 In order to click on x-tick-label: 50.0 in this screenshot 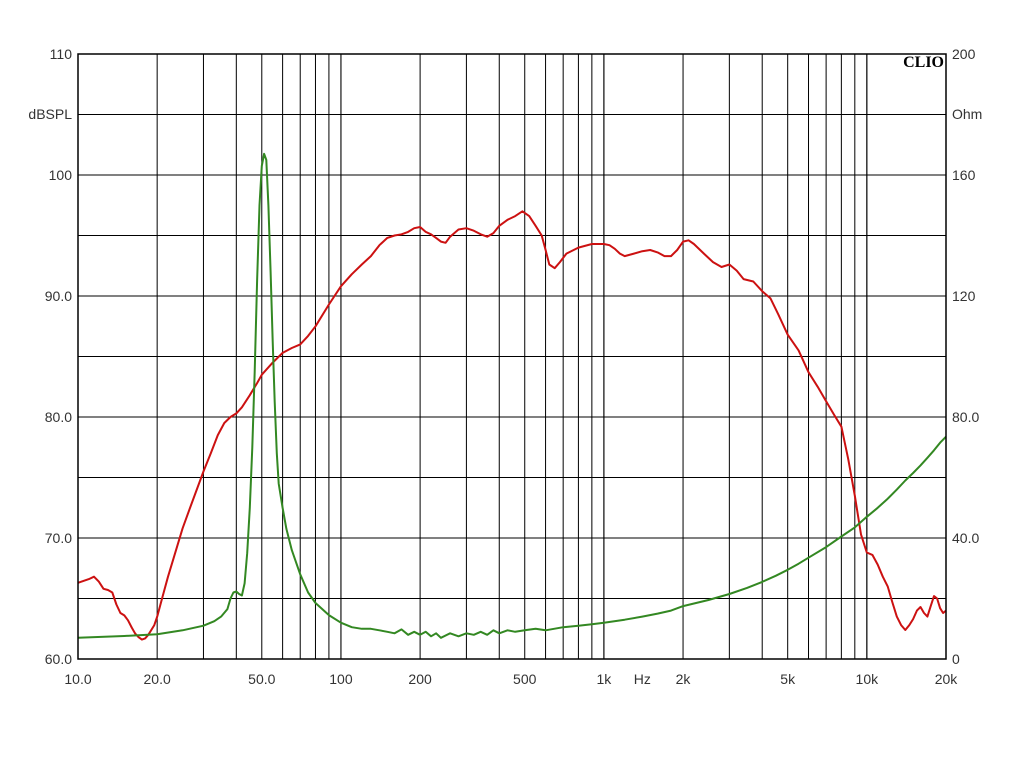, I will do `click(261, 679)`.